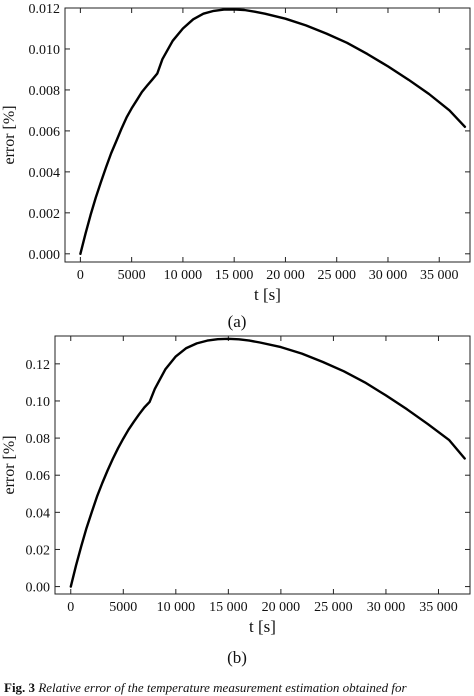 The image size is (474, 696). What do you see at coordinates (38, 513) in the screenshot?
I see `y-tick-label: 0.04` at bounding box center [38, 513].